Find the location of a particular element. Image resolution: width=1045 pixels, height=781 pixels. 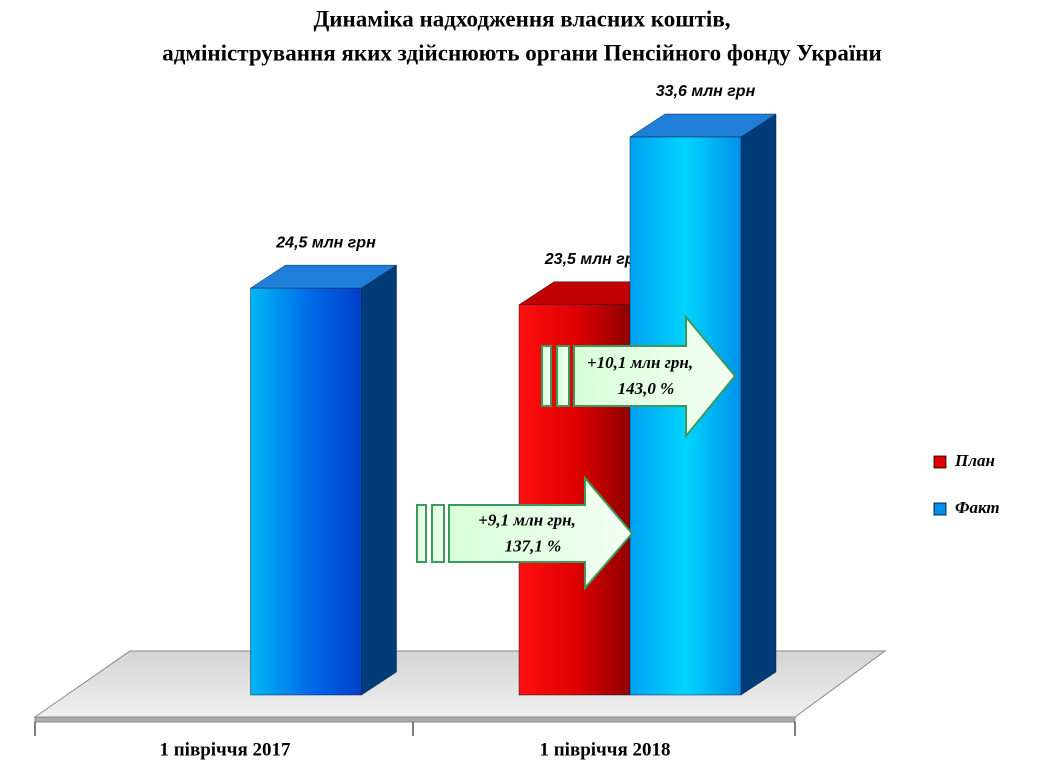

x-tick-label: 1 півріччя 2018 is located at coordinates (604, 749).